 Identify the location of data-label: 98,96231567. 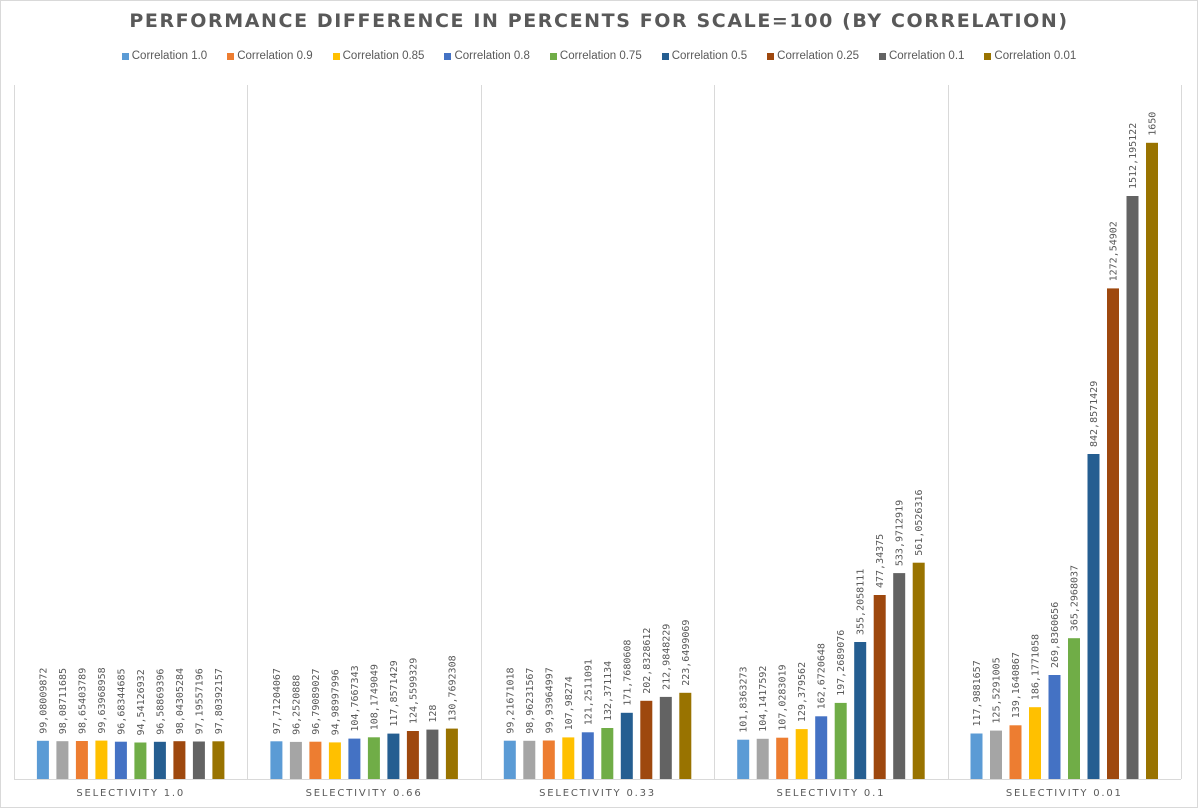
(530, 701).